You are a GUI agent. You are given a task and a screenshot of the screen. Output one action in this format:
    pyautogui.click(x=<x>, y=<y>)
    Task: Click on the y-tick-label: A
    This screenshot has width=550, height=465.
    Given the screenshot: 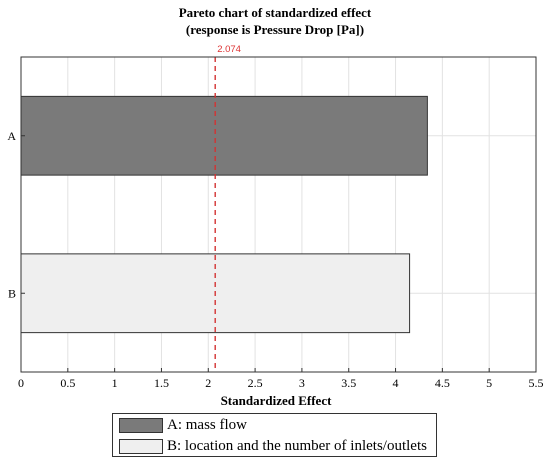 What is the action you would take?
    pyautogui.click(x=11, y=136)
    